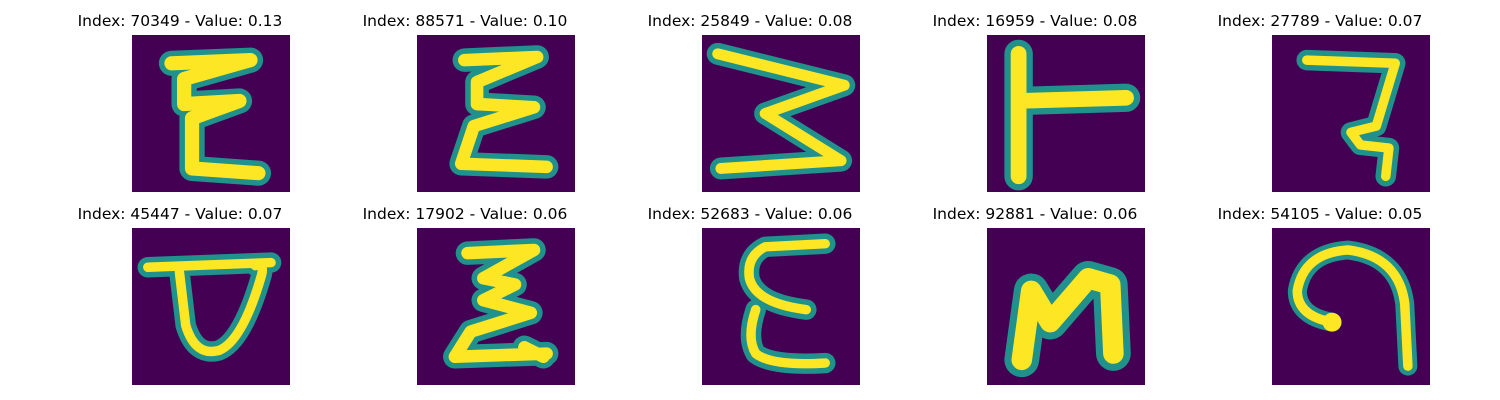 Image resolution: width=1500 pixels, height=400 pixels. I want to click on image-panel-10: Index: 54105 - Value: 0.05, so click(1320, 288).